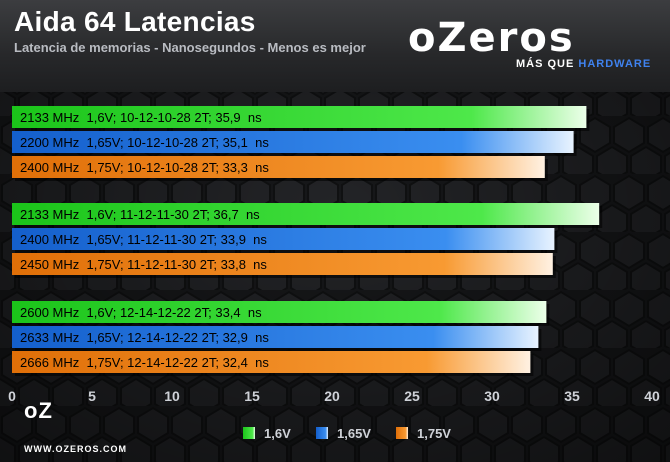  Describe the element at coordinates (277, 433) in the screenshot. I see `legend-label: 1,6V` at that location.